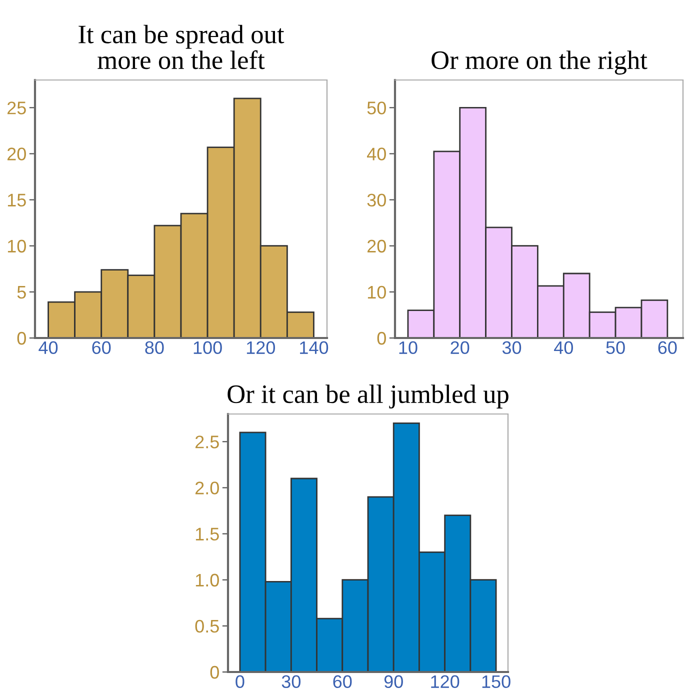 This screenshot has height=698, width=687. What do you see at coordinates (408, 347) in the screenshot?
I see `x-tick-label: 10` at bounding box center [408, 347].